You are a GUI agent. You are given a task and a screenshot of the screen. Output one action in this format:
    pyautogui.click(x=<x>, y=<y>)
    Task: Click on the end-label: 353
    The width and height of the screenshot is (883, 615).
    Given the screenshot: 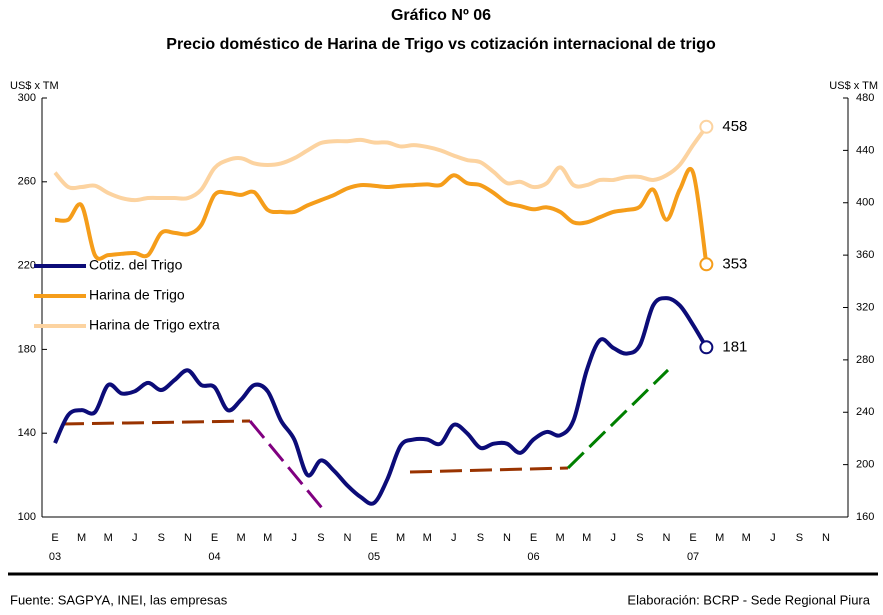 What is the action you would take?
    pyautogui.click(x=734, y=263)
    